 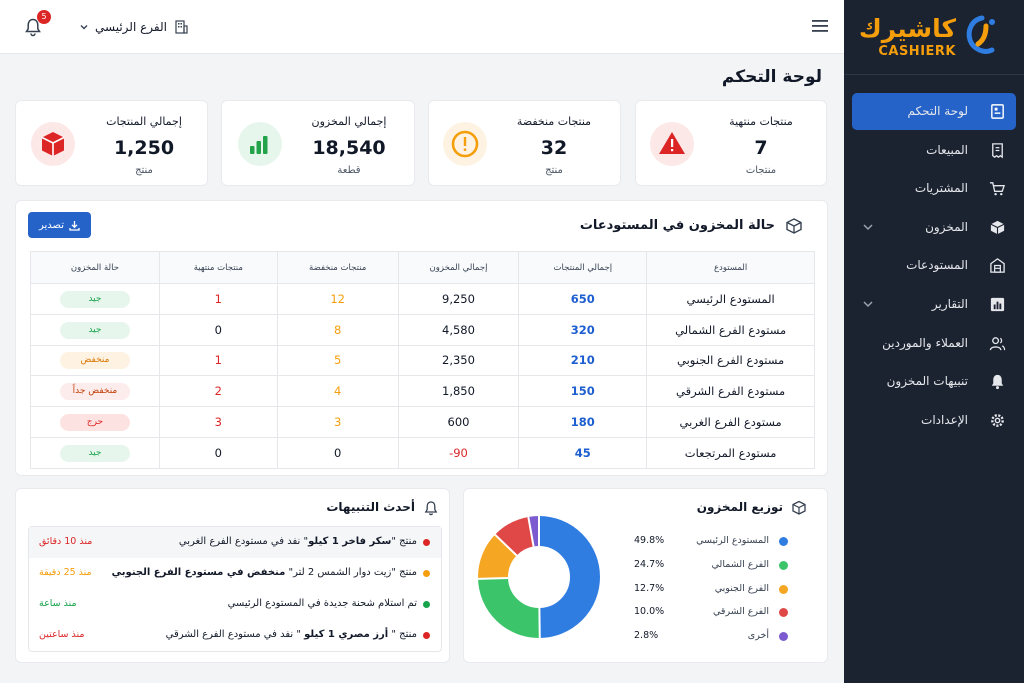 I want to click on column-header: المستودع, so click(x=730, y=267).